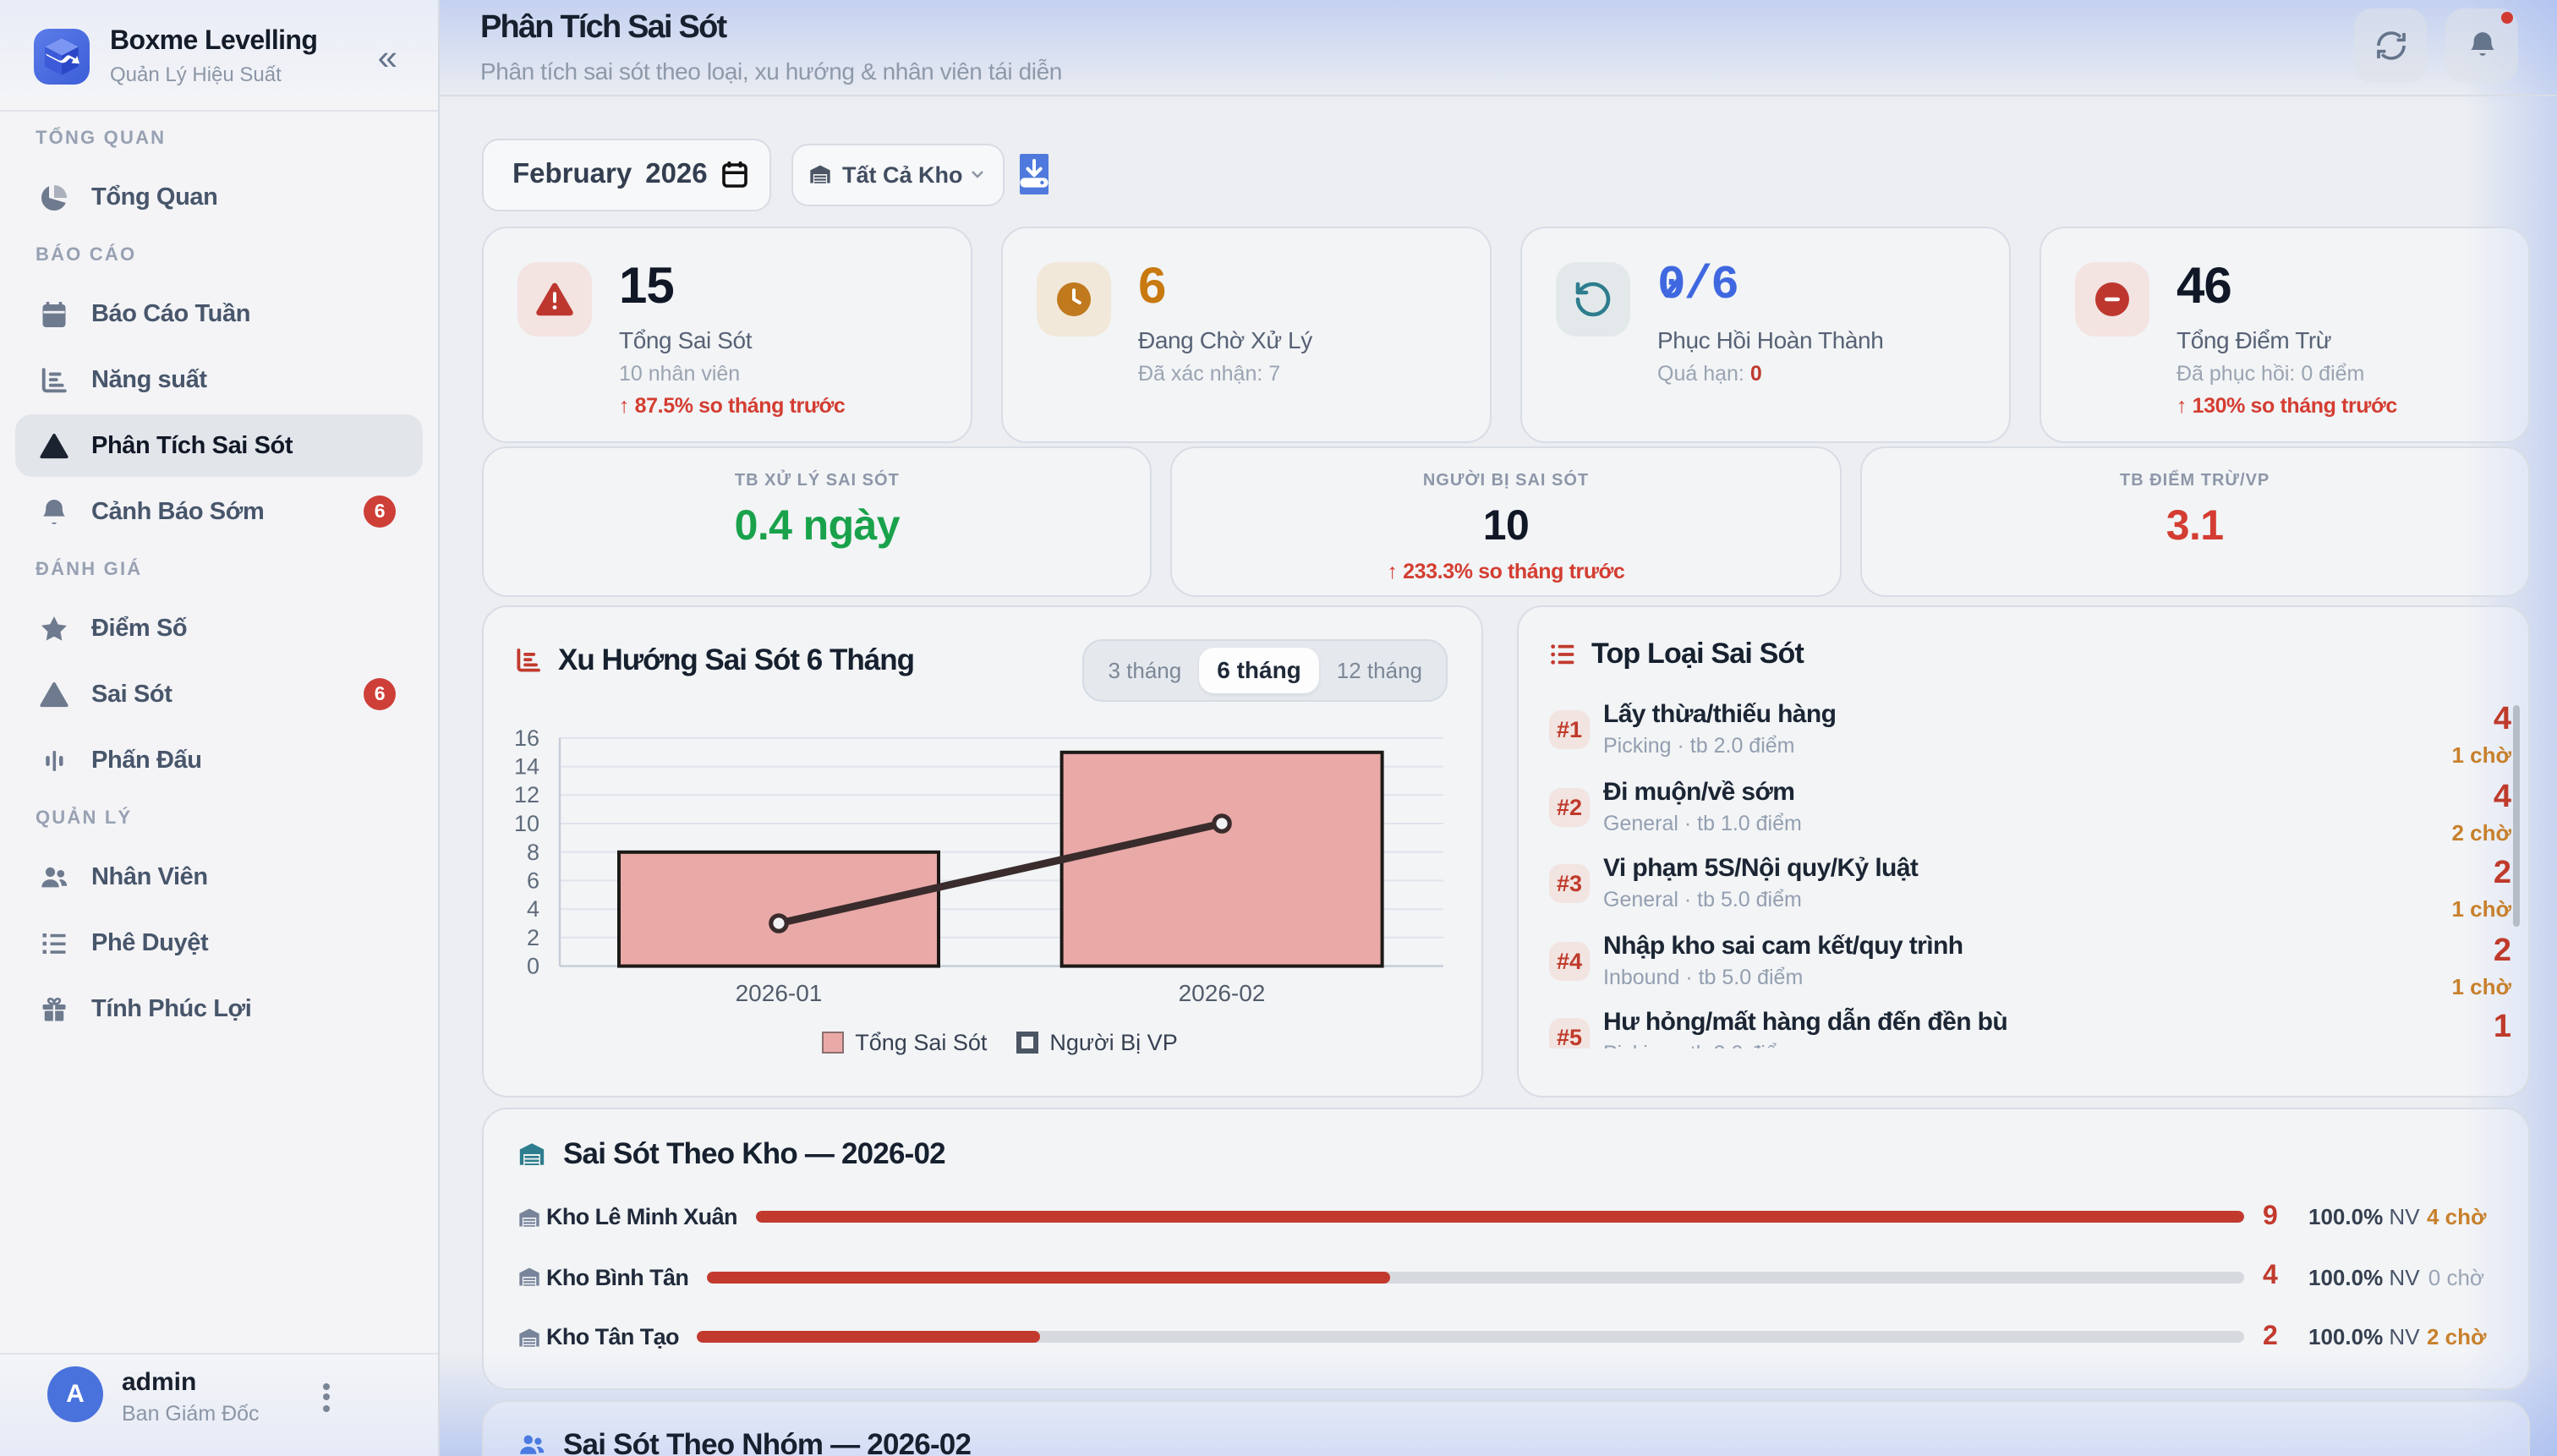 This screenshot has width=2557, height=1456. I want to click on svg-text: 4, so click(533, 909).